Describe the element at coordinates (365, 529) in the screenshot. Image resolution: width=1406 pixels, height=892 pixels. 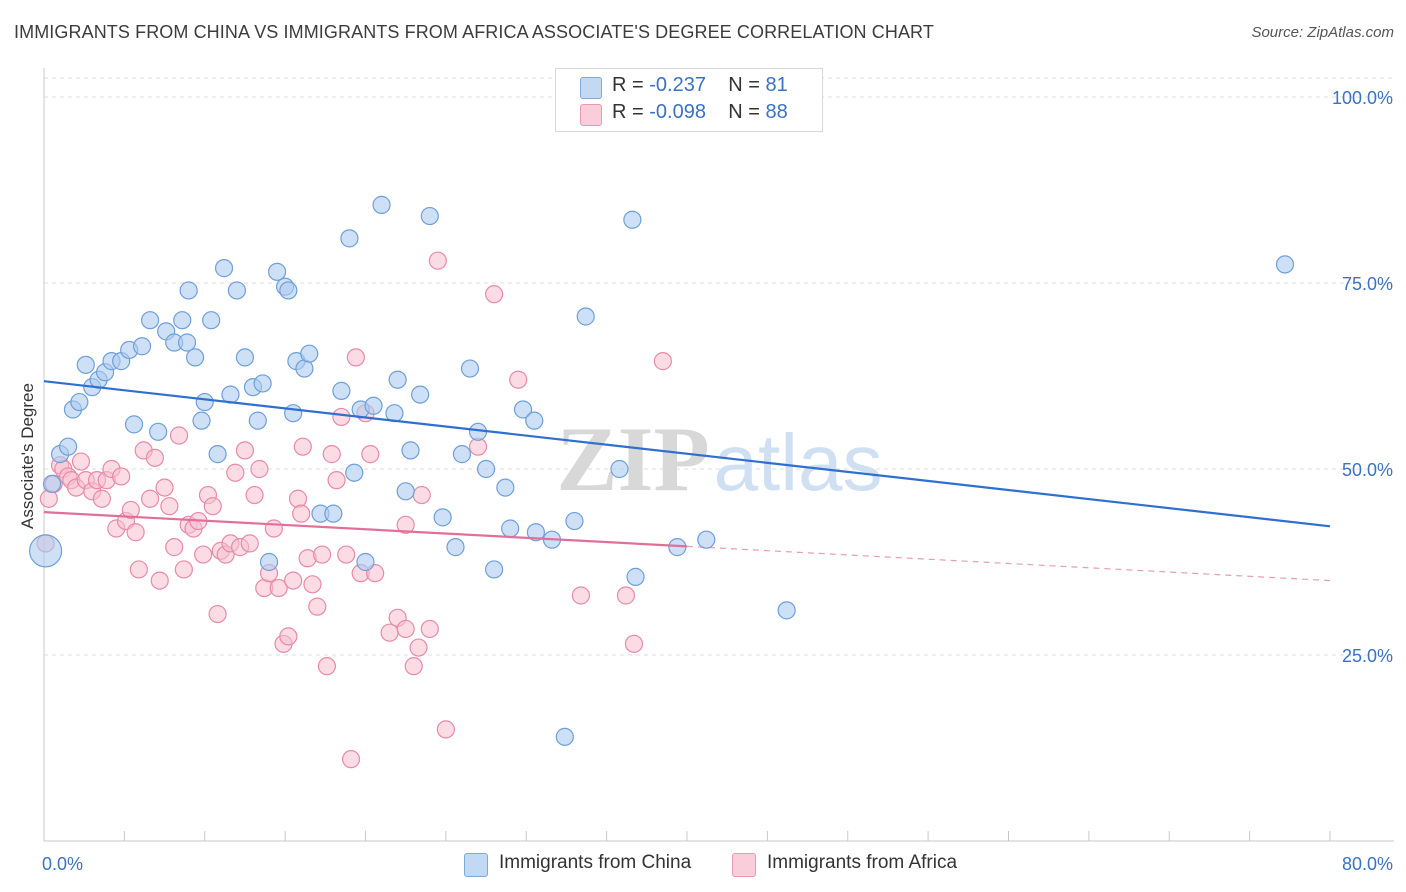
I see `africa-trend-line` at that location.